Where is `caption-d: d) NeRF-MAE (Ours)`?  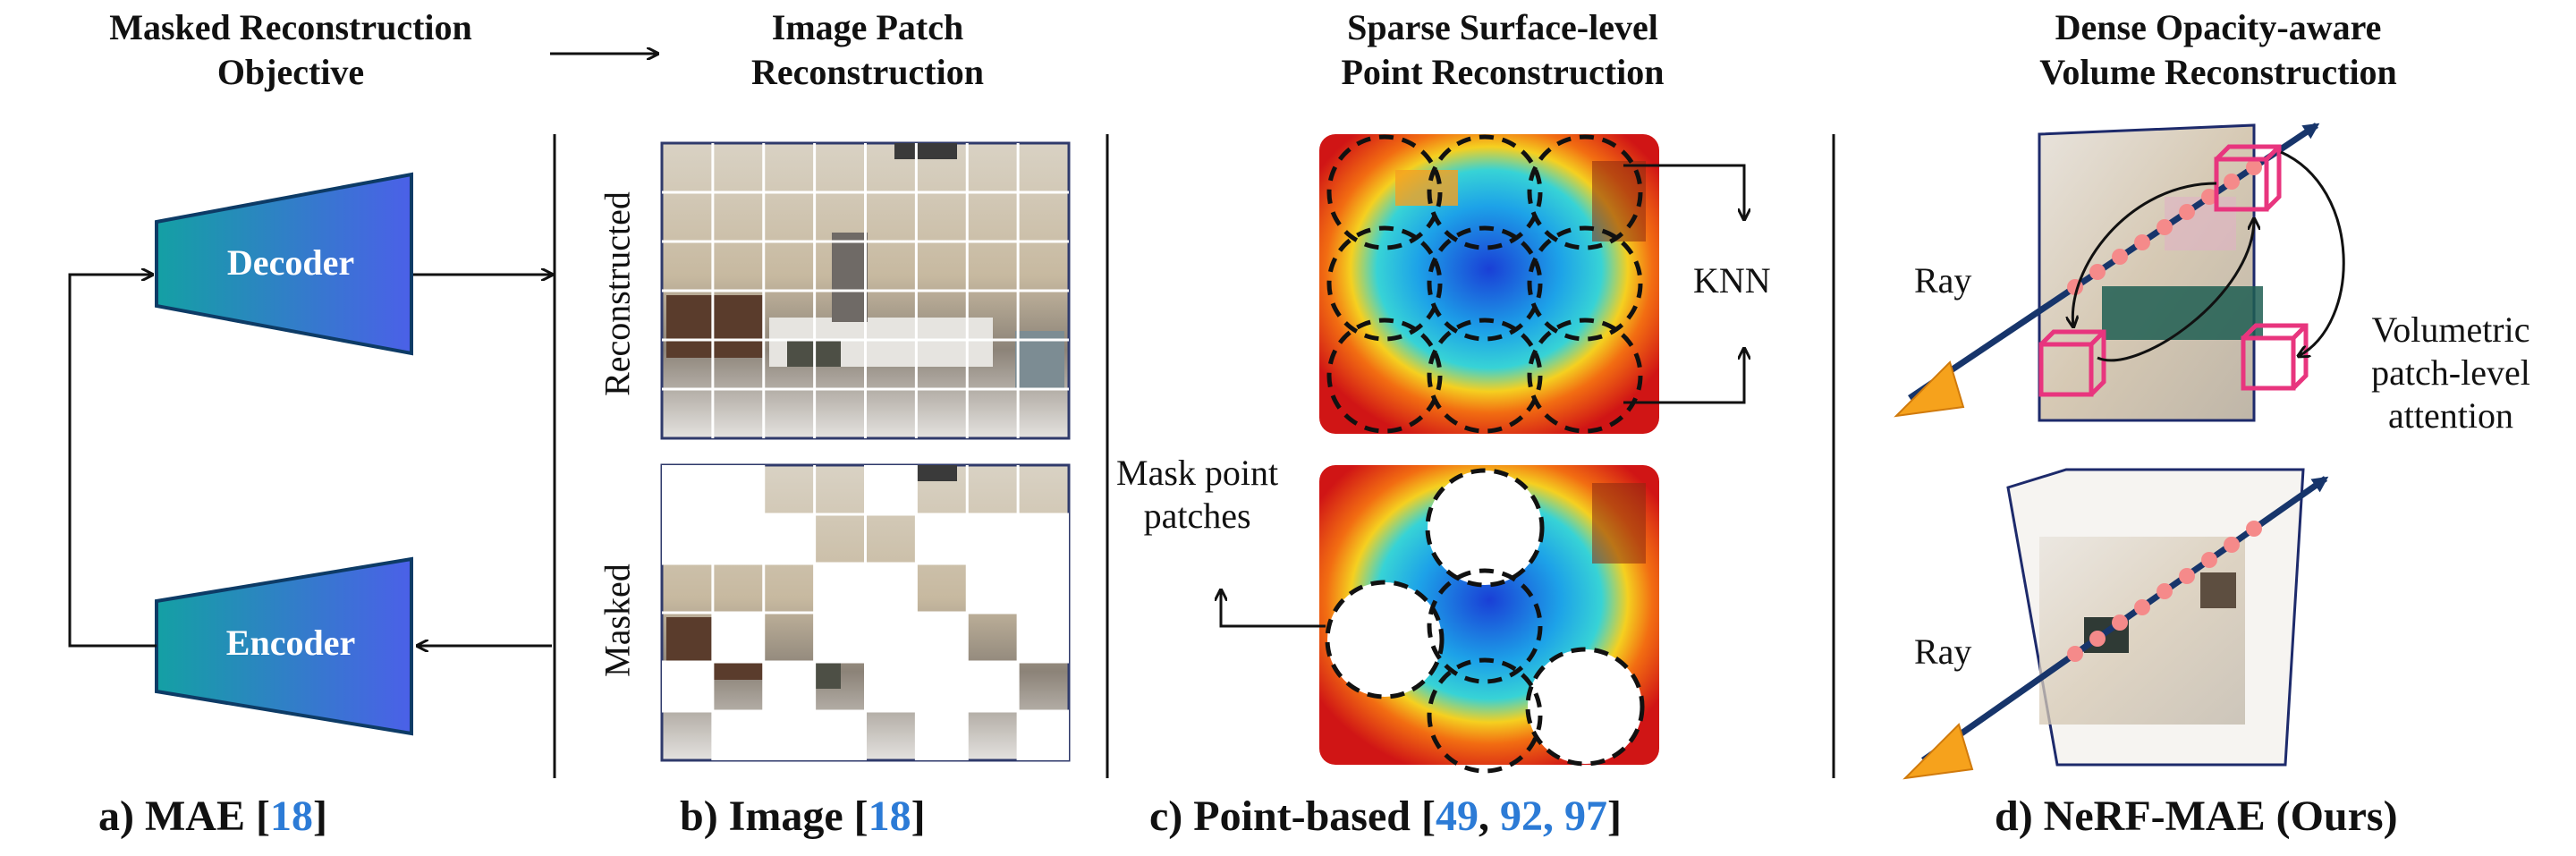
caption-d: d) NeRF-MAE (Ours) is located at coordinates (2196, 816).